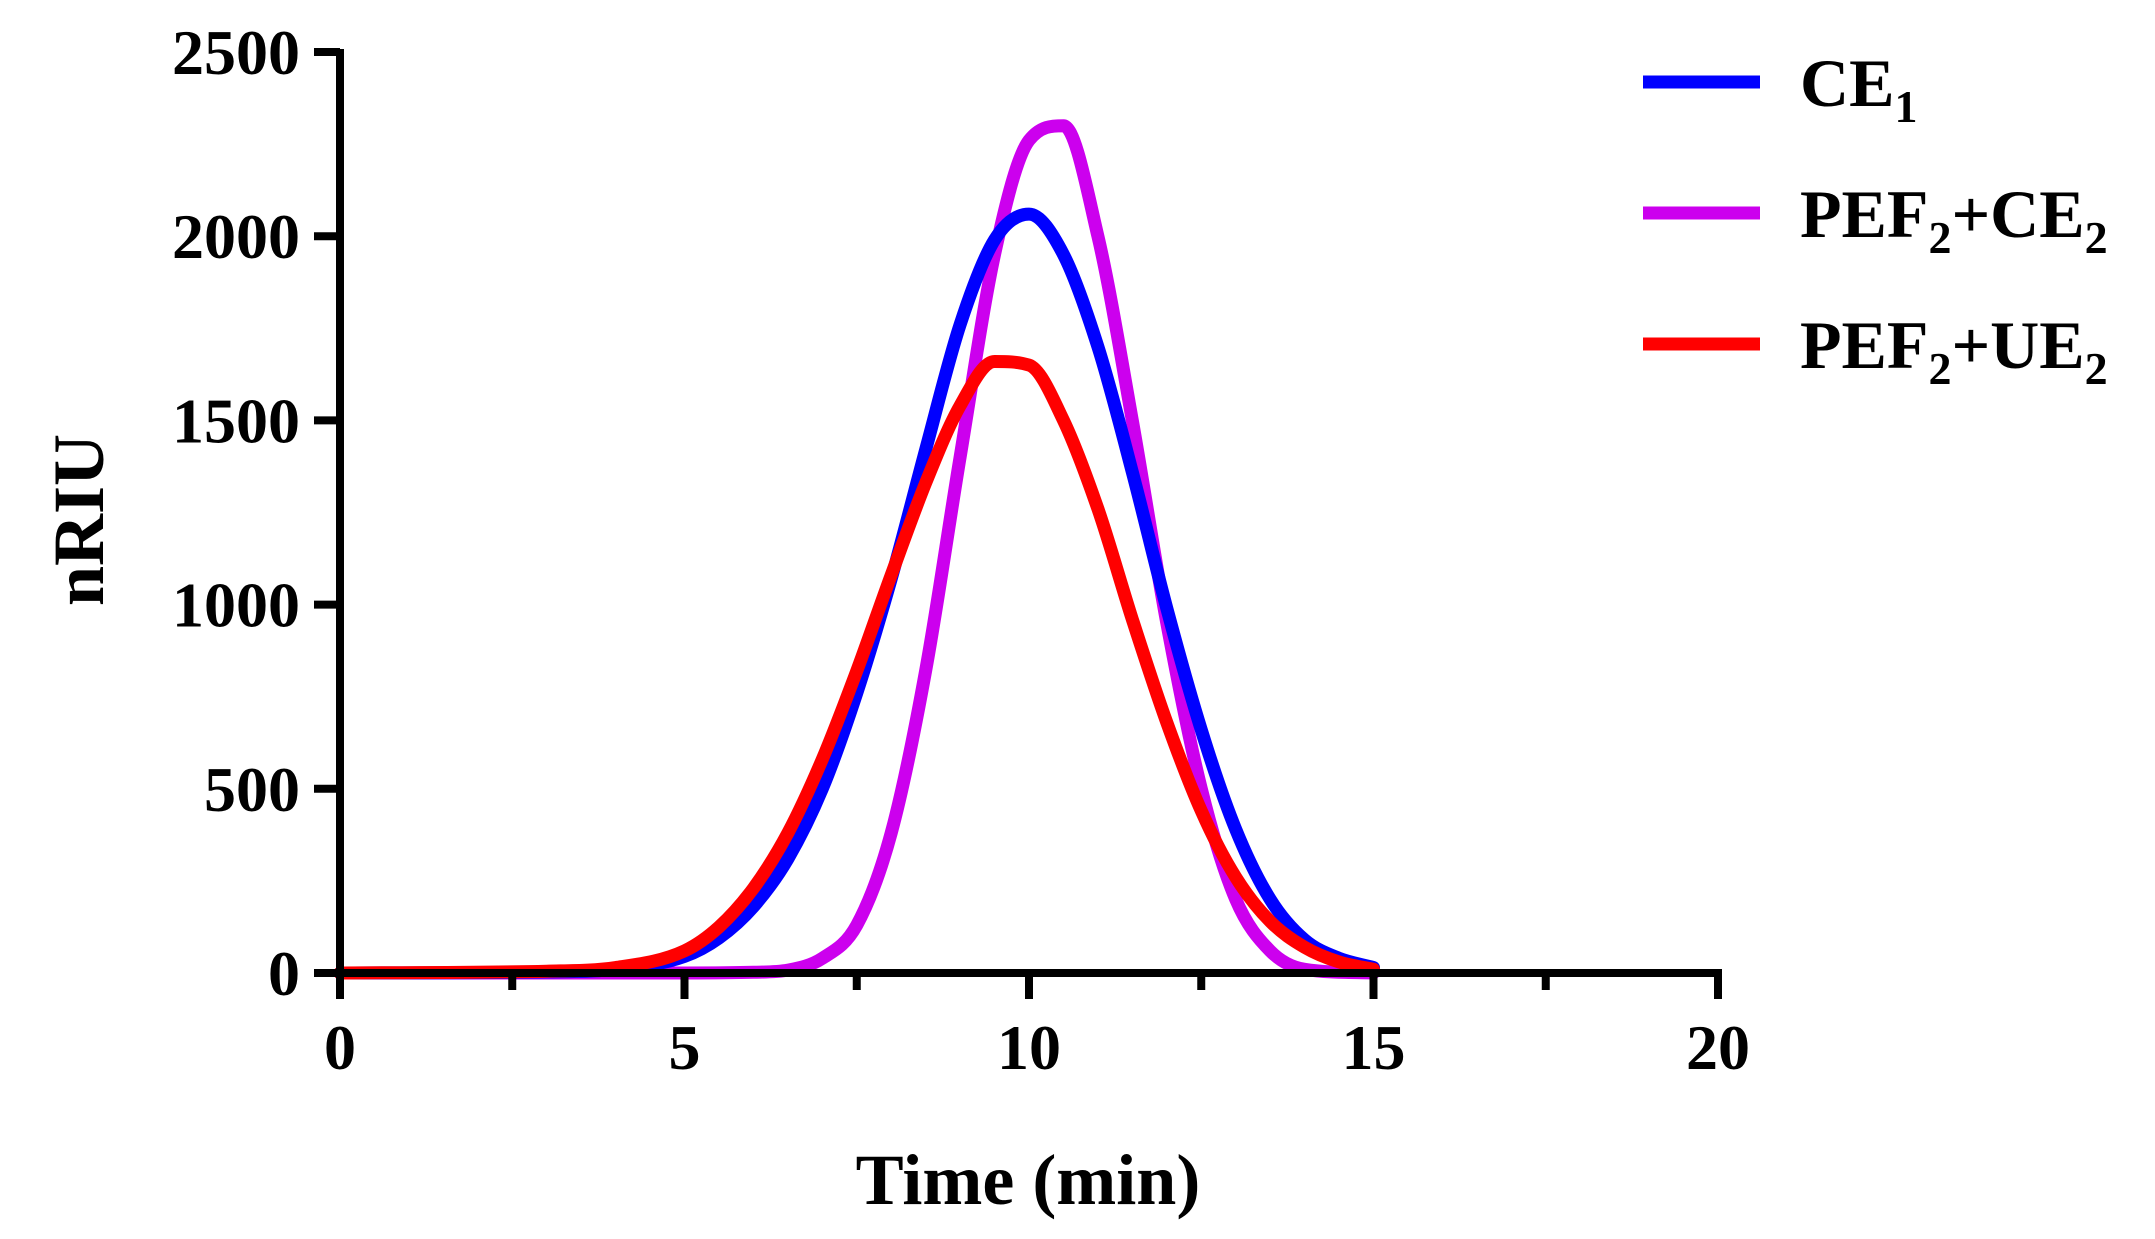 The image size is (2155, 1239). What do you see at coordinates (340, 1047) in the screenshot?
I see `x-tick-label-0: 0` at bounding box center [340, 1047].